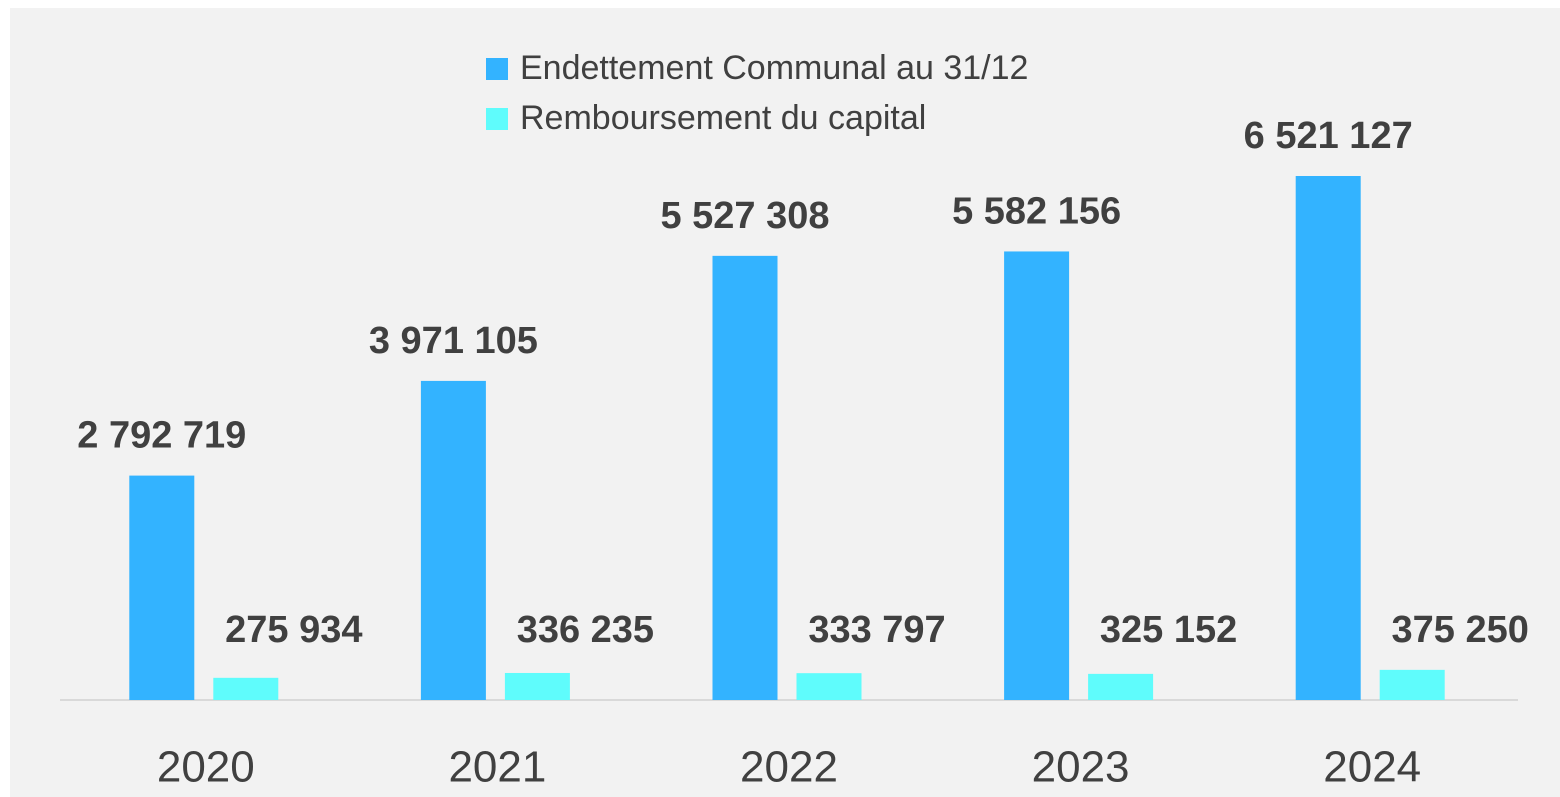 Image resolution: width=1560 pixels, height=797 pixels. Describe the element at coordinates (161, 436) in the screenshot. I see `data-label: 2 792 719` at that location.